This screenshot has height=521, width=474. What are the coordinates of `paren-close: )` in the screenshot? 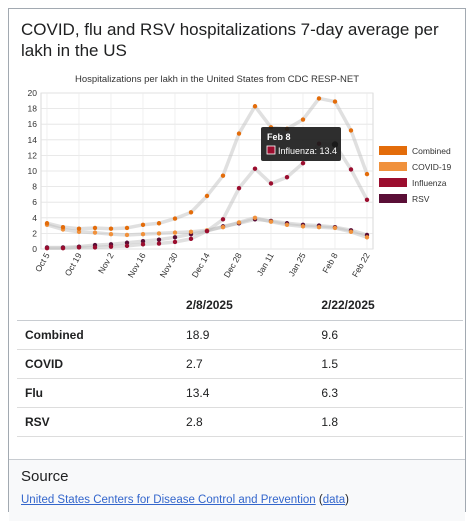 It's located at (347, 500).